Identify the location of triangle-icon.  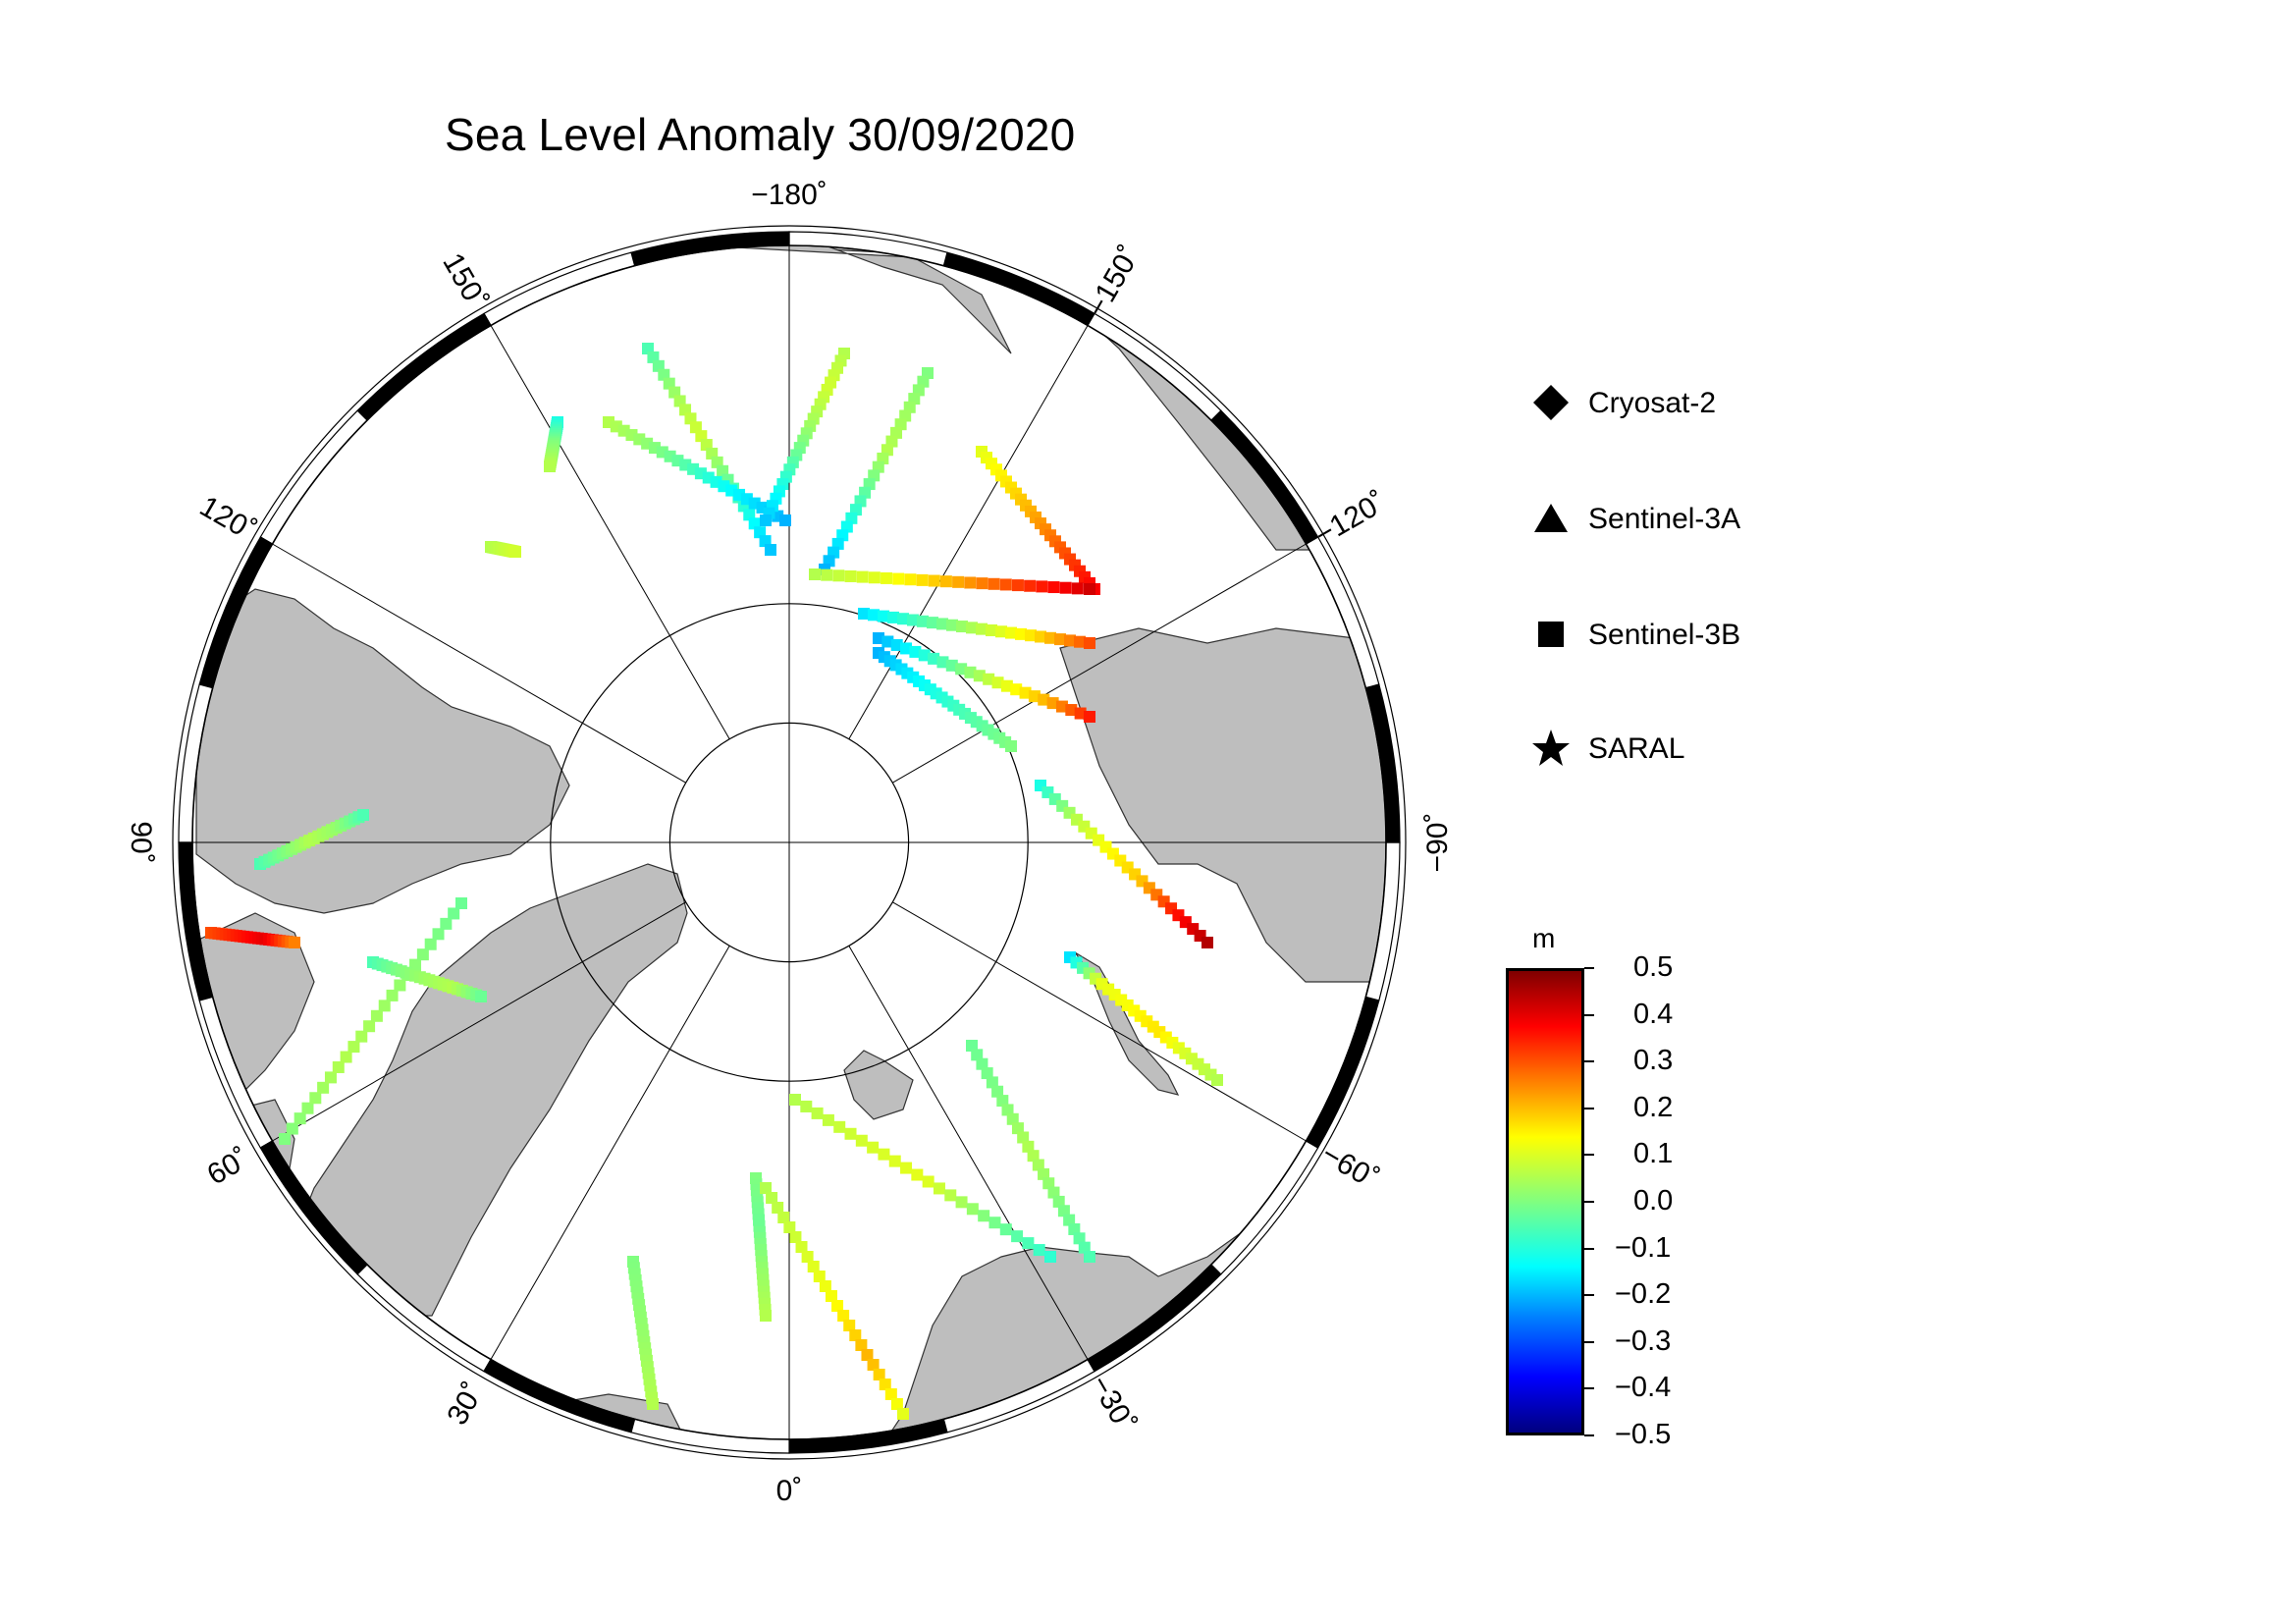
(1551, 518).